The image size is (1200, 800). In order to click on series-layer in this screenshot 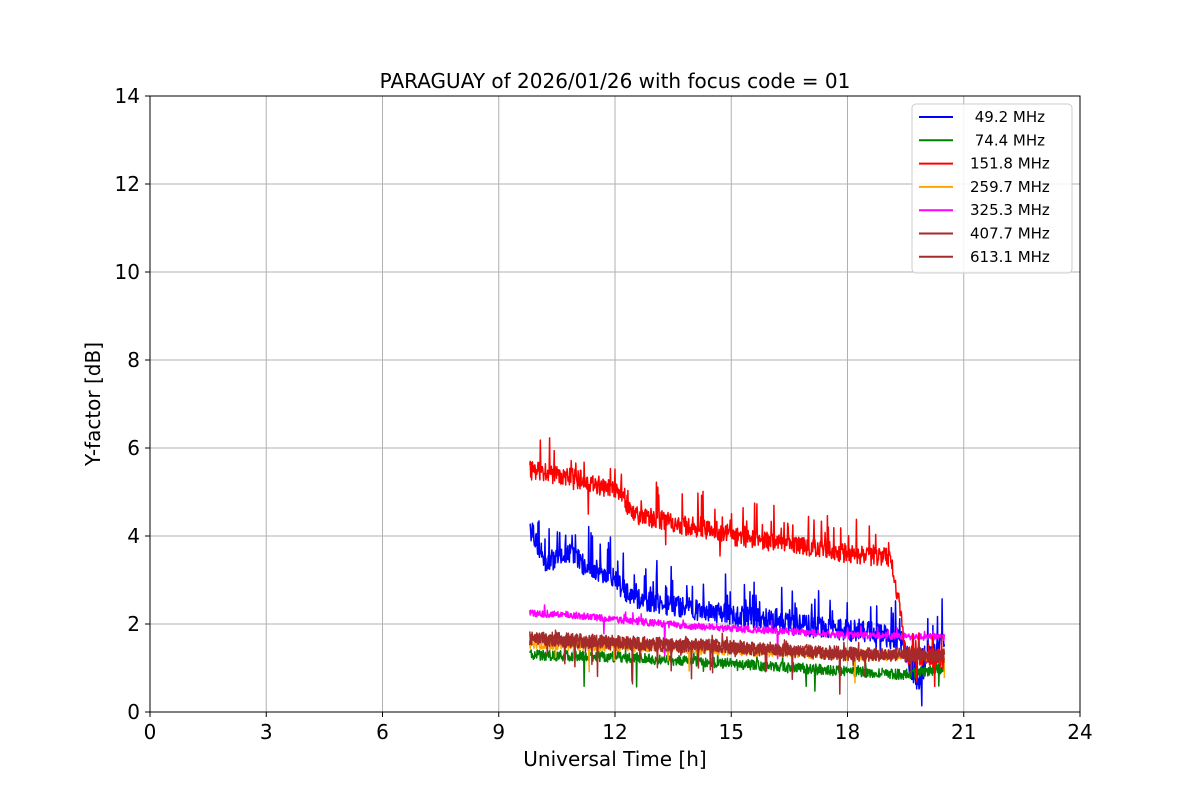, I will do `click(737, 572)`.